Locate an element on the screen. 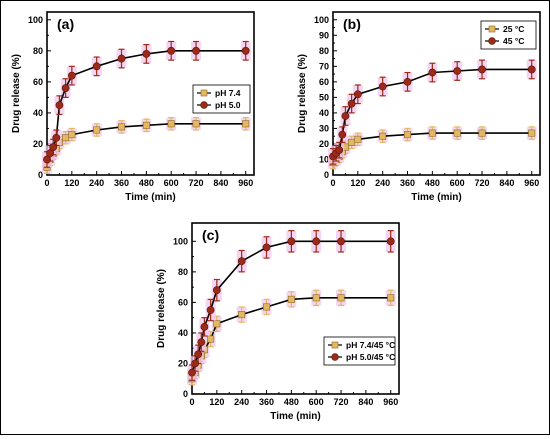  y-tick-label: 80 is located at coordinates (183, 272).